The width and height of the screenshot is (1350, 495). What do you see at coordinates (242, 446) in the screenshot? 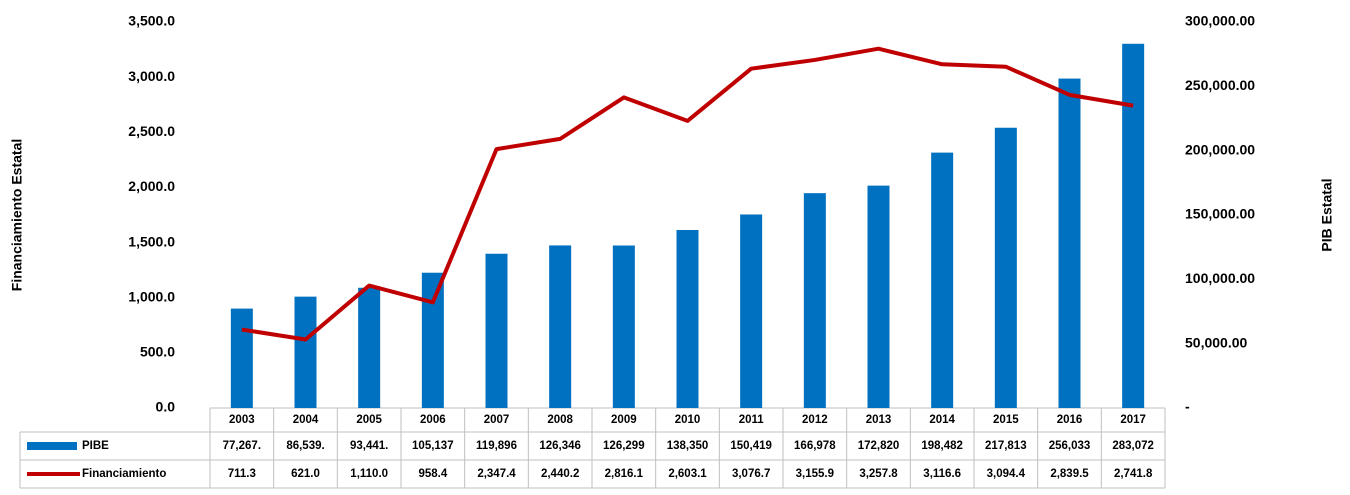
I see `table-value: 77,267.` at bounding box center [242, 446].